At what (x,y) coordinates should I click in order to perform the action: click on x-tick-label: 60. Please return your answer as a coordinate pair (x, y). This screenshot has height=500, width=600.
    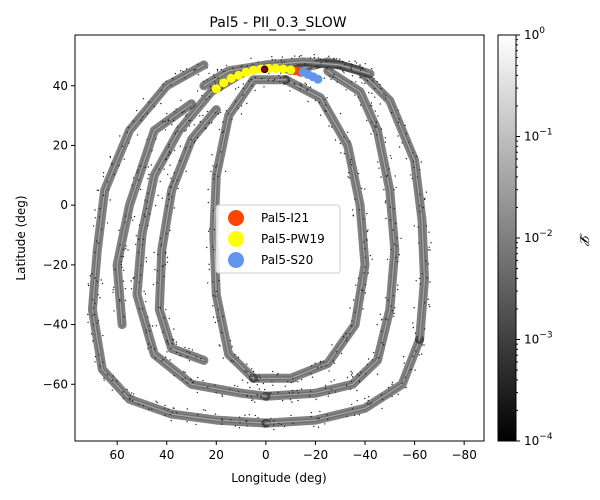
    Looking at the image, I should click on (116, 455).